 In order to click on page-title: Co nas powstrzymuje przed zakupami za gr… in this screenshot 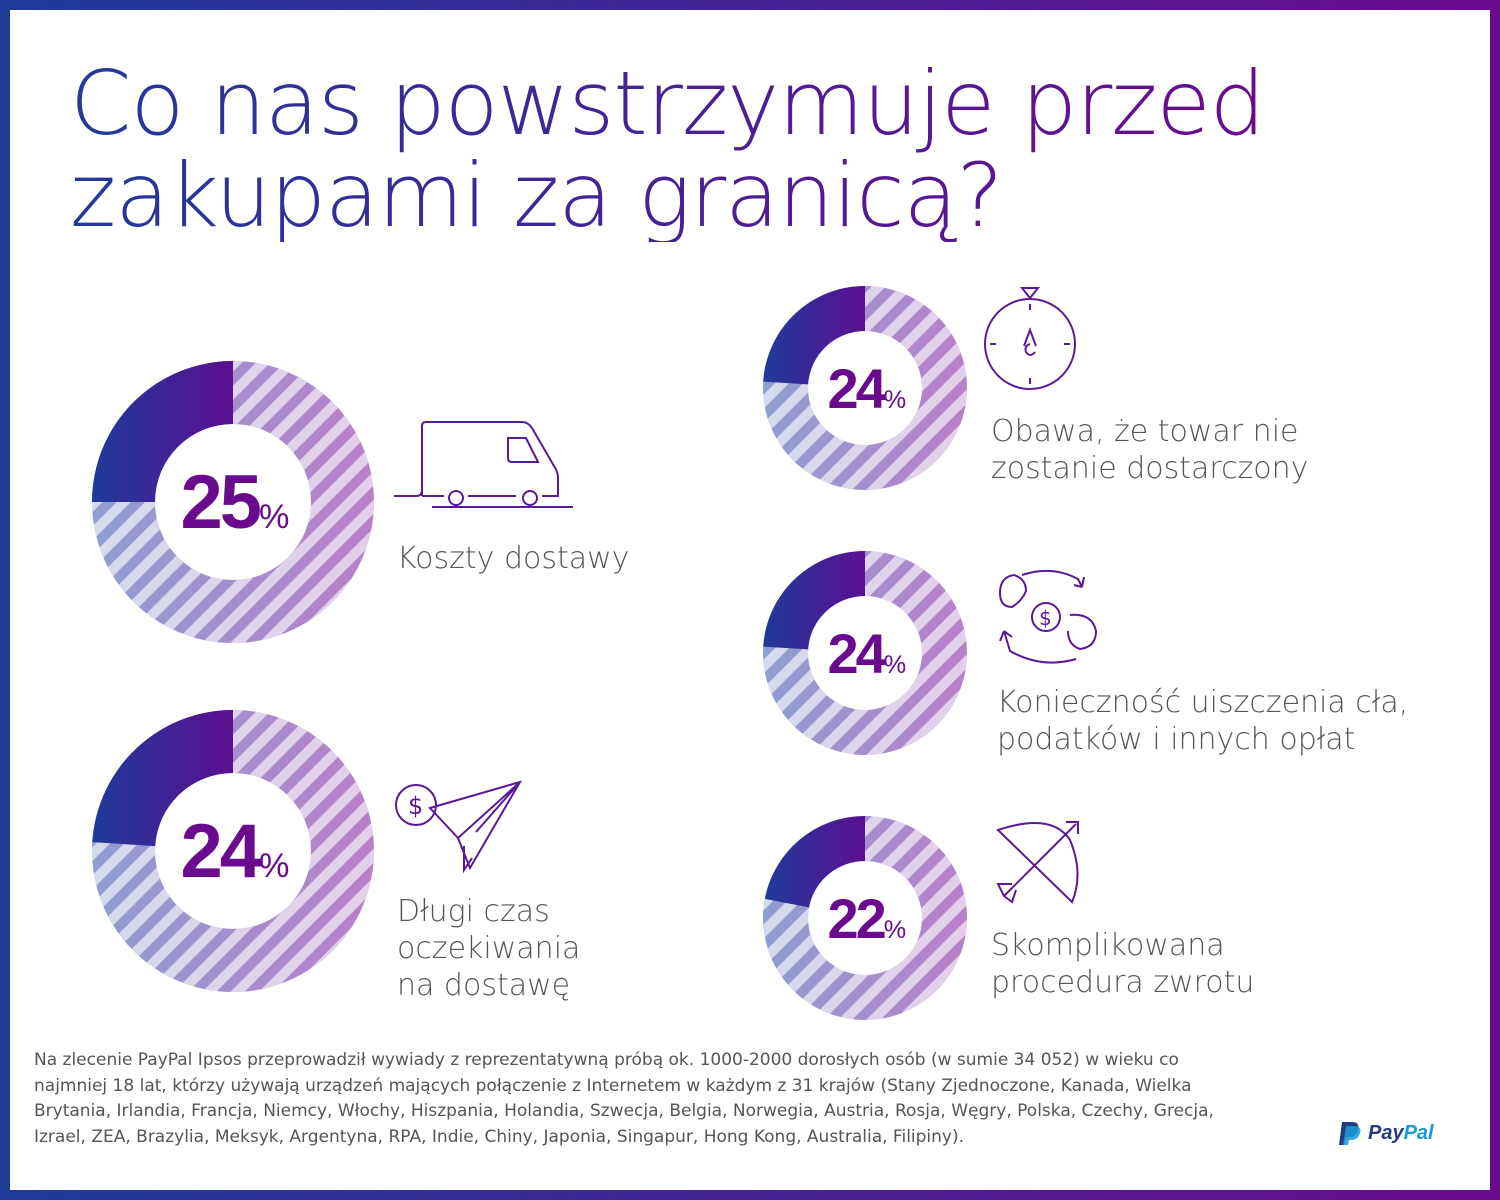, I will do `click(667, 150)`.